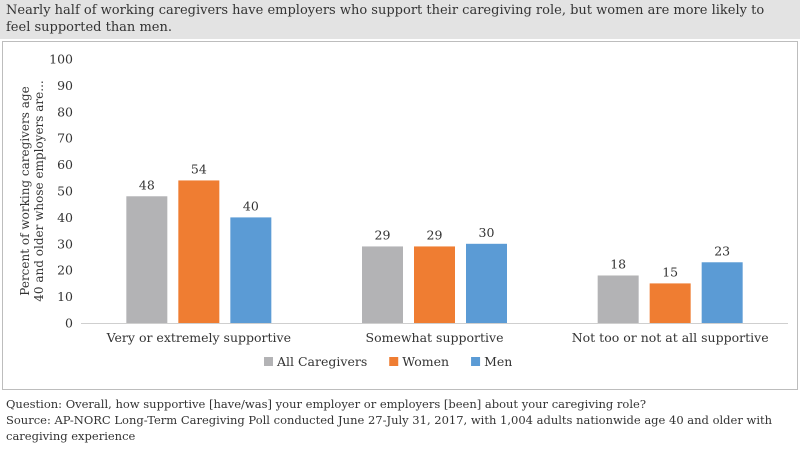  What do you see at coordinates (498, 361) in the screenshot?
I see `legend-label: Men` at bounding box center [498, 361].